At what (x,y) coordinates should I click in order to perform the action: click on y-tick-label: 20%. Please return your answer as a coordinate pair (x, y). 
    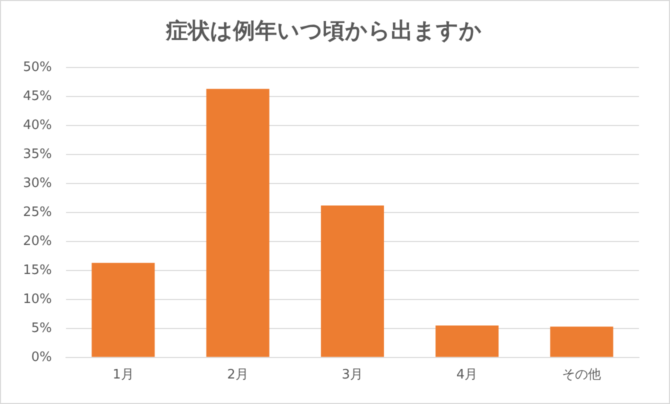
    Looking at the image, I should click on (37, 241).